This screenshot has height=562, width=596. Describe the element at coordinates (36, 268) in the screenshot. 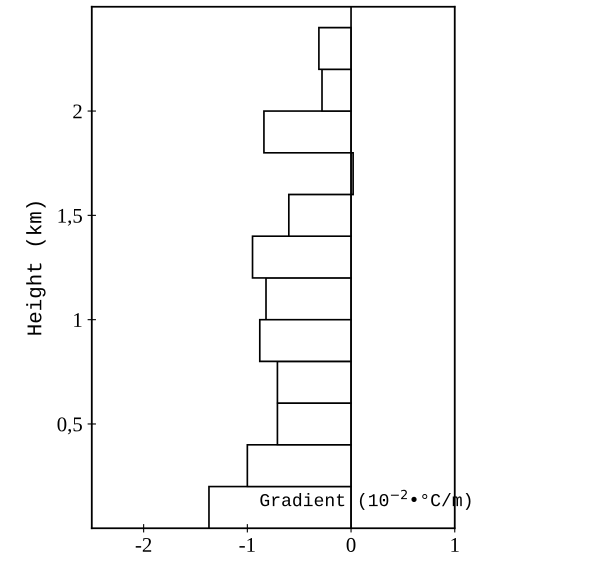

I see `y-axis-title: Height (km)` at that location.